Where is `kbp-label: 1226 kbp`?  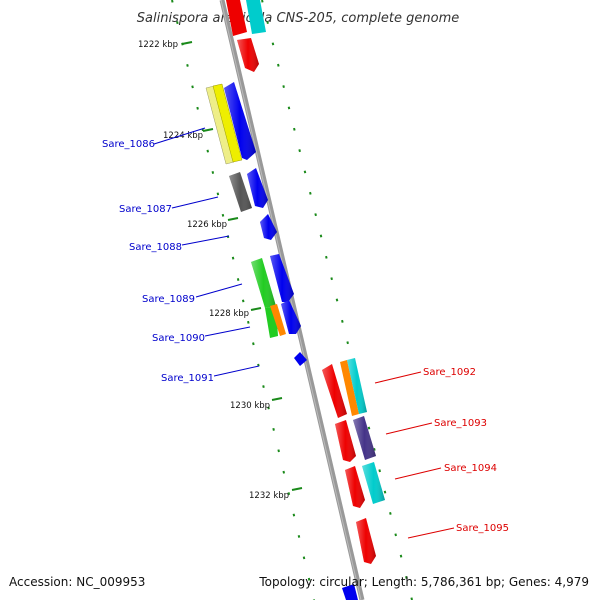
kbp-label: 1226 kbp is located at coordinates (207, 225).